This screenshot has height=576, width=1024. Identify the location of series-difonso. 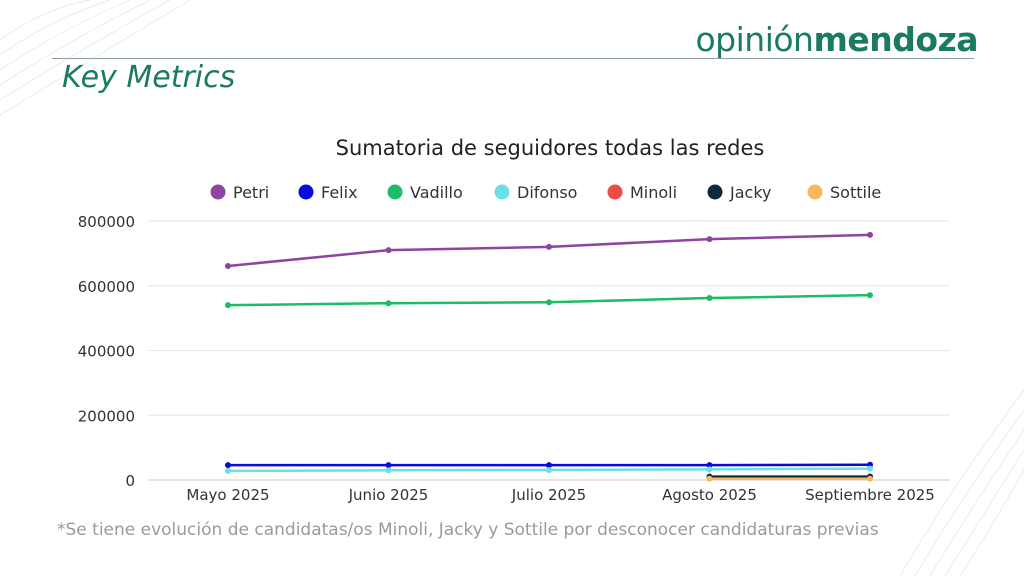
(549, 469).